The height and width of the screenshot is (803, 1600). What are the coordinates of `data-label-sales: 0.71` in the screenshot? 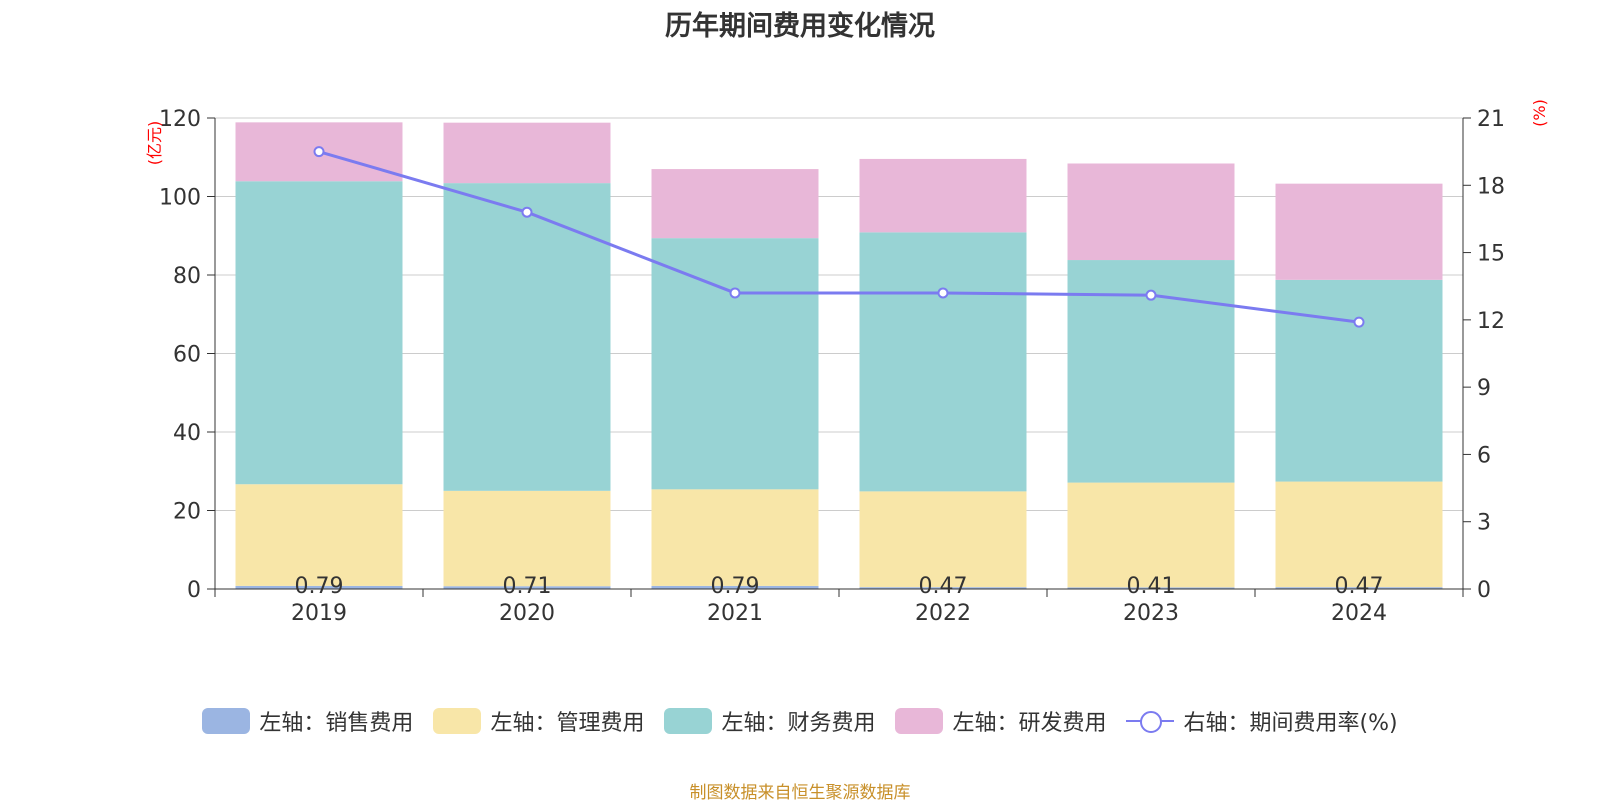 It's located at (527, 586).